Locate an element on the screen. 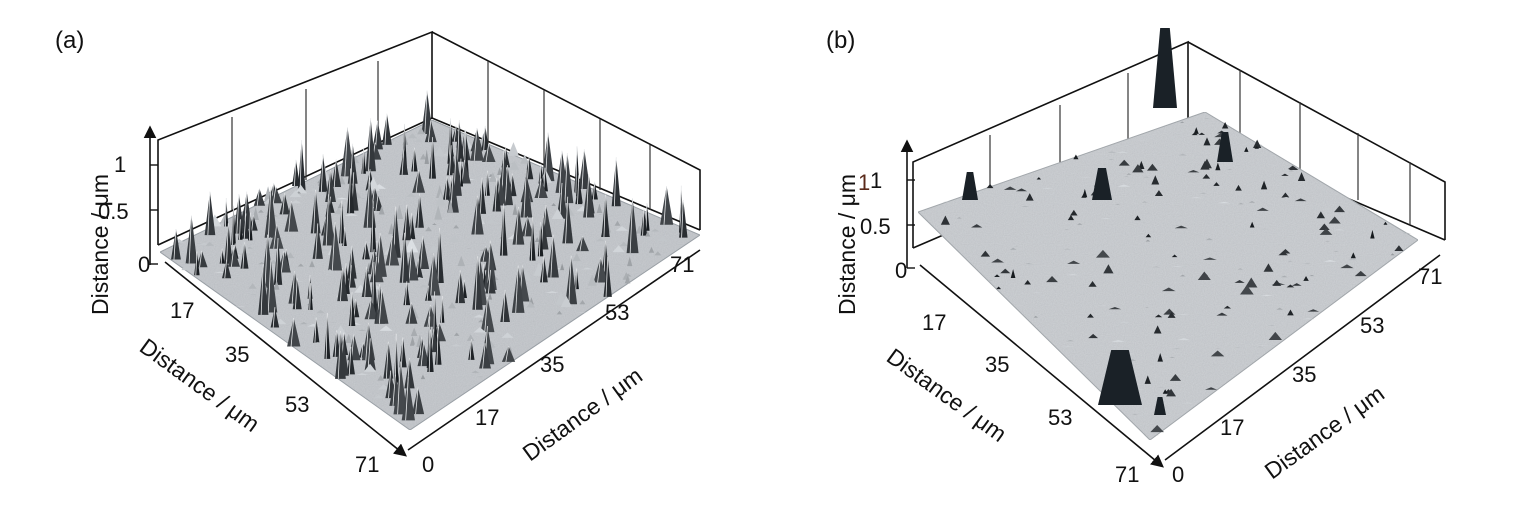 The width and height of the screenshot is (1535, 515). y-tick: 0 is located at coordinates (428, 464).